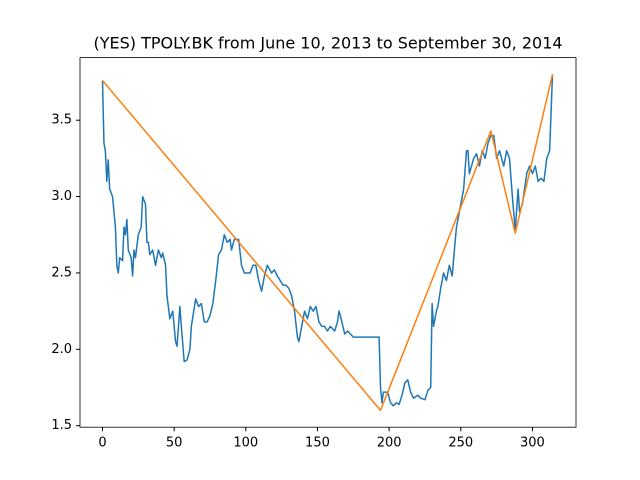  I want to click on y-tick-label: 2.5, so click(61, 272).